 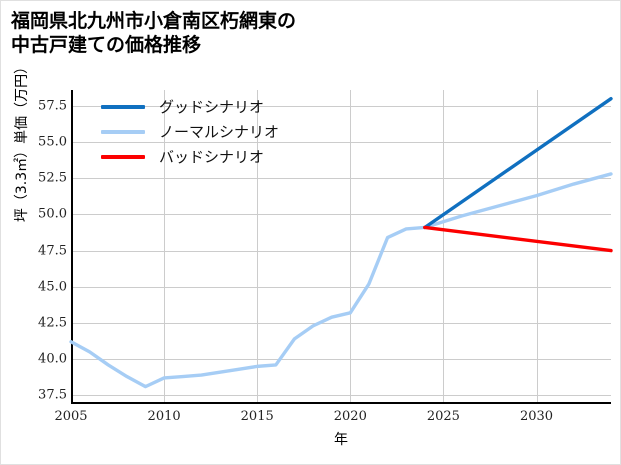 I want to click on y-axis-tick-labels: 37.5 40.0 42.5 45.0 47.5 50.0 52.5 55.0 57.5, so click(x=34, y=247).